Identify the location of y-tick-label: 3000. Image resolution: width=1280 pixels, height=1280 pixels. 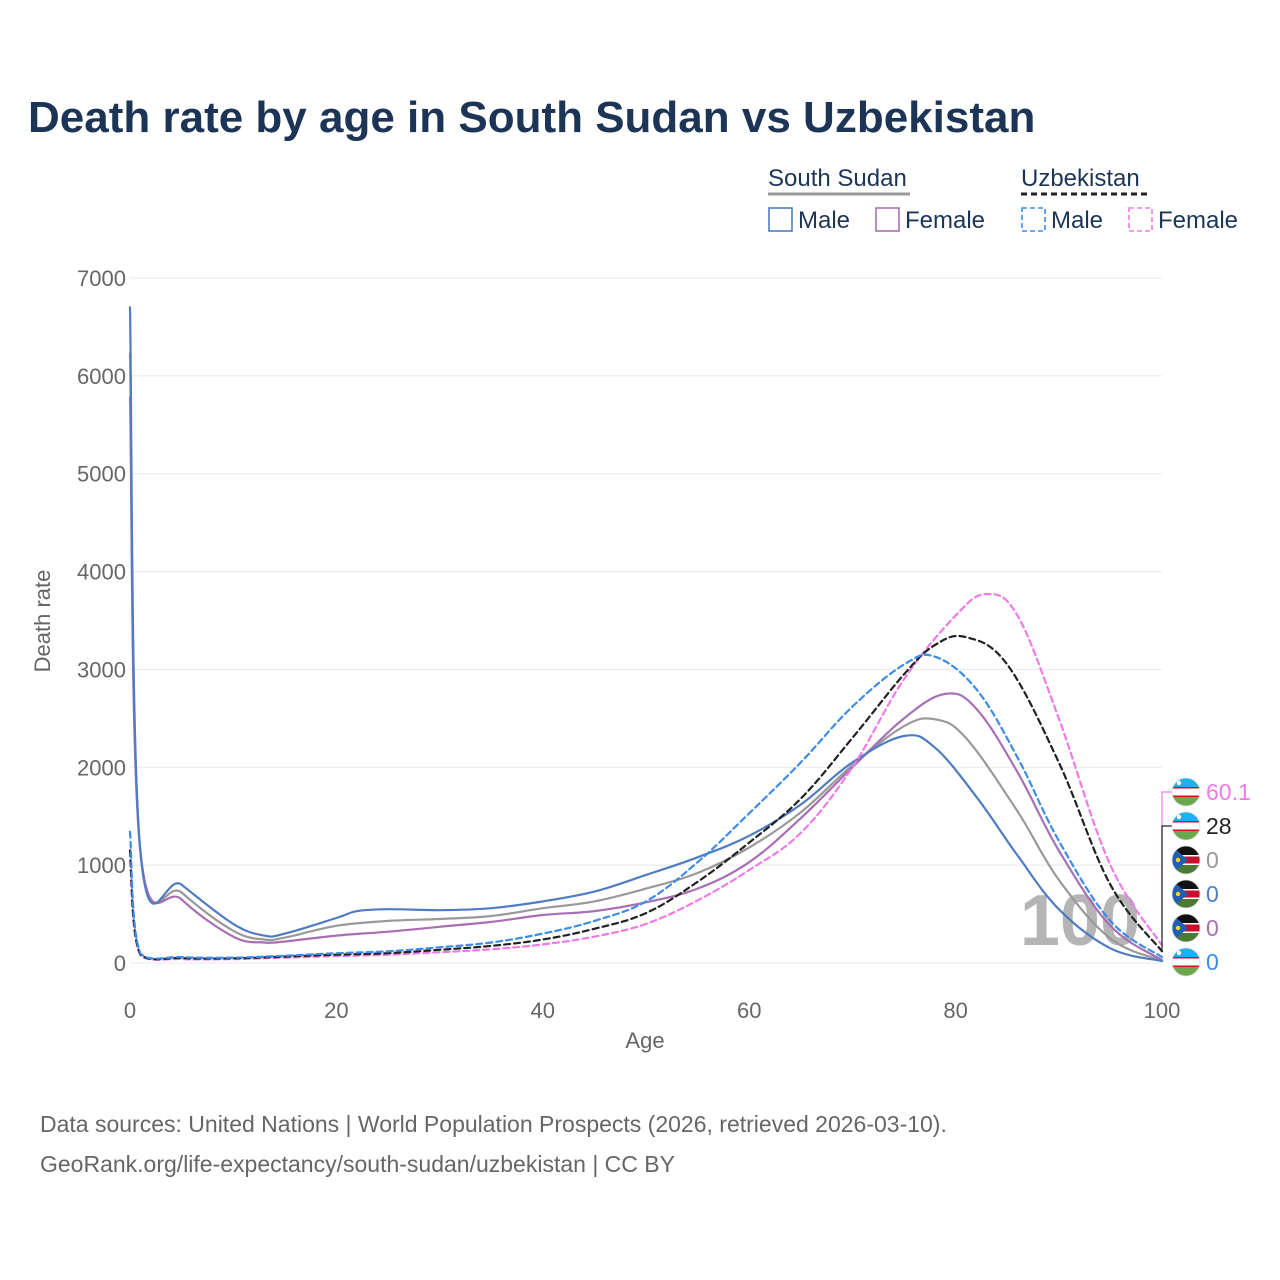
(101, 669).